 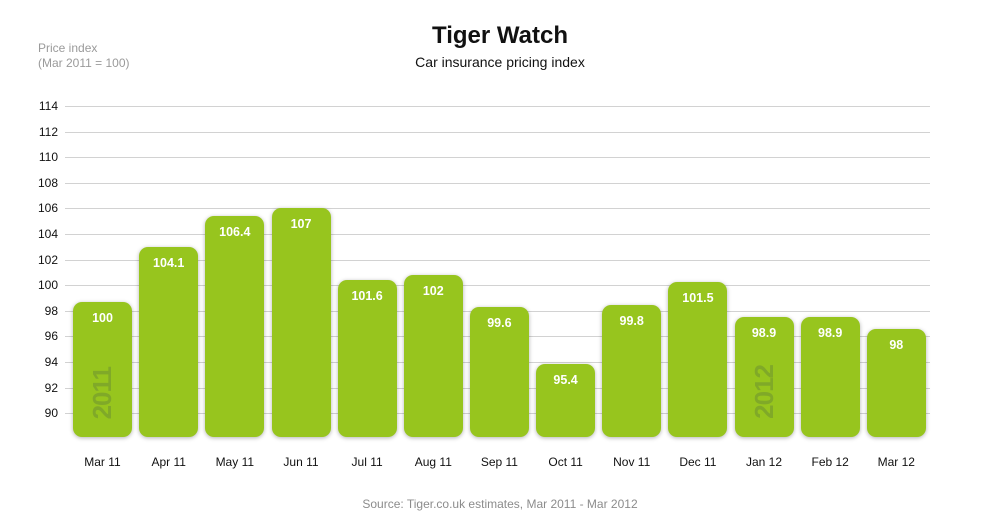 I want to click on year-watermark-text-2011: 2011, so click(x=102, y=392).